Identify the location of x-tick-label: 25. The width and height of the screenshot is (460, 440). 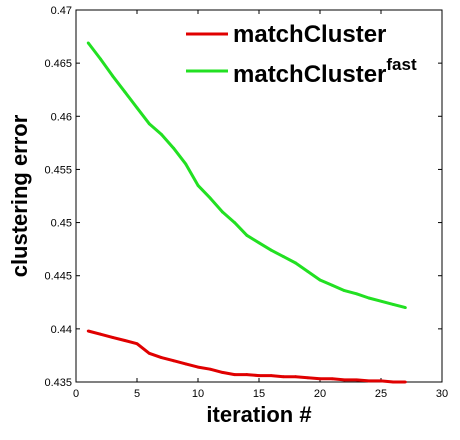
(381, 394).